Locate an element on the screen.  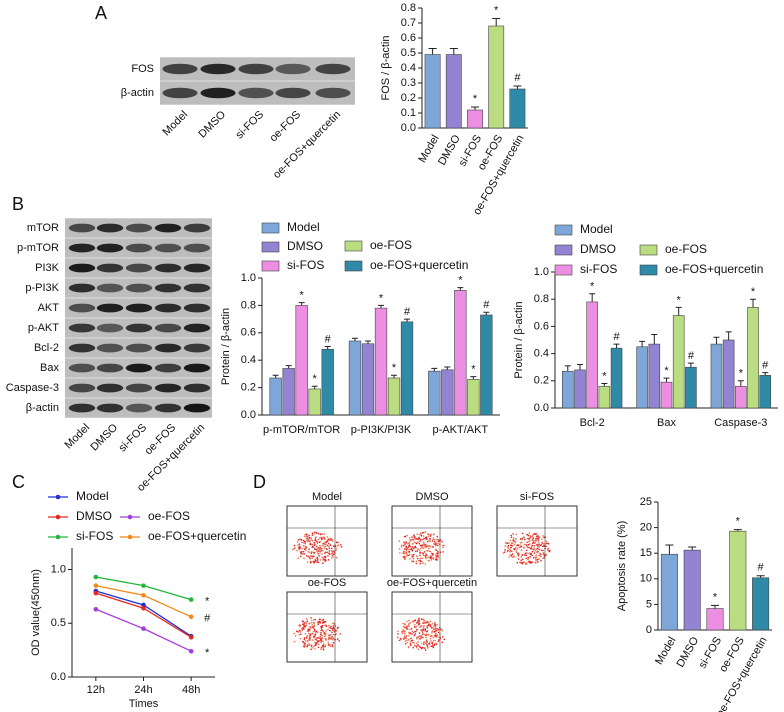
y-tick-label: 0.2 is located at coordinates (408, 98).